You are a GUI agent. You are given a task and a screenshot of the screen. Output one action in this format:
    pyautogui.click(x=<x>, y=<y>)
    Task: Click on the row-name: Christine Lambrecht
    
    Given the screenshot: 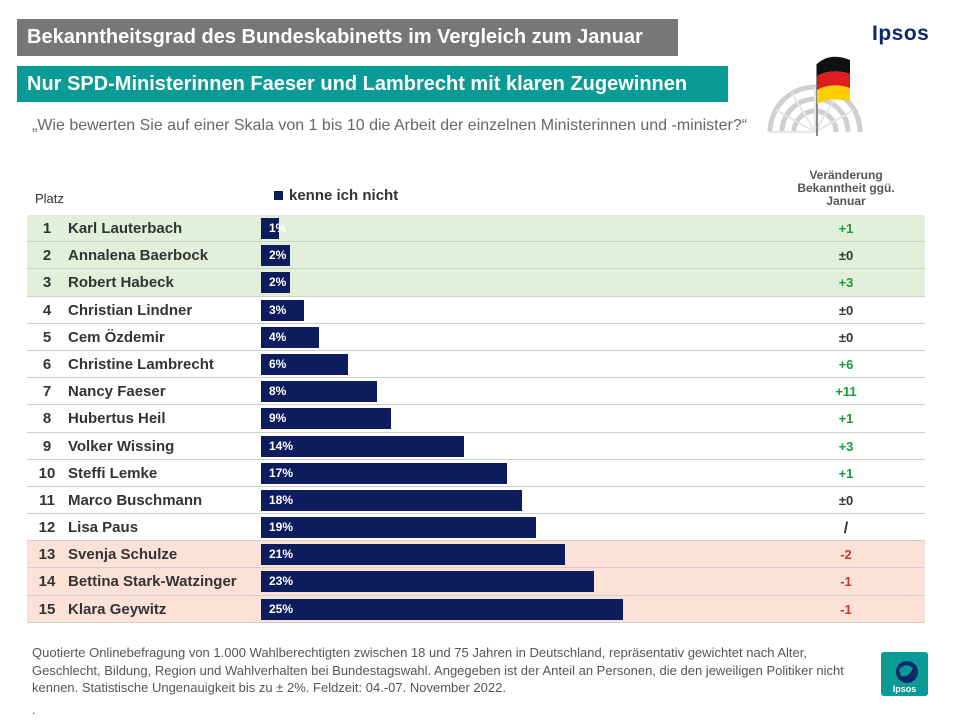 What is the action you would take?
    pyautogui.click(x=141, y=364)
    